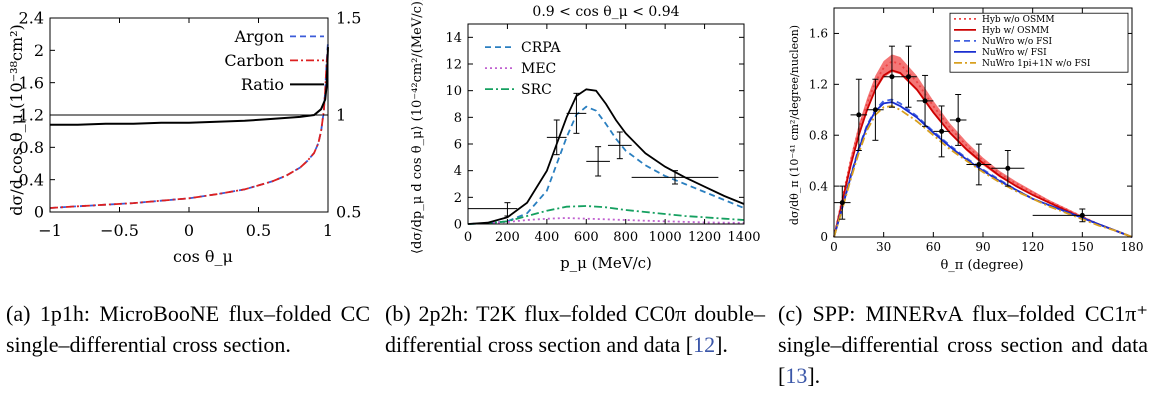 Image resolution: width=1153 pixels, height=393 pixels. Describe the element at coordinates (348, 212) in the screenshot. I see `y2-tick-label: 0.5` at that location.